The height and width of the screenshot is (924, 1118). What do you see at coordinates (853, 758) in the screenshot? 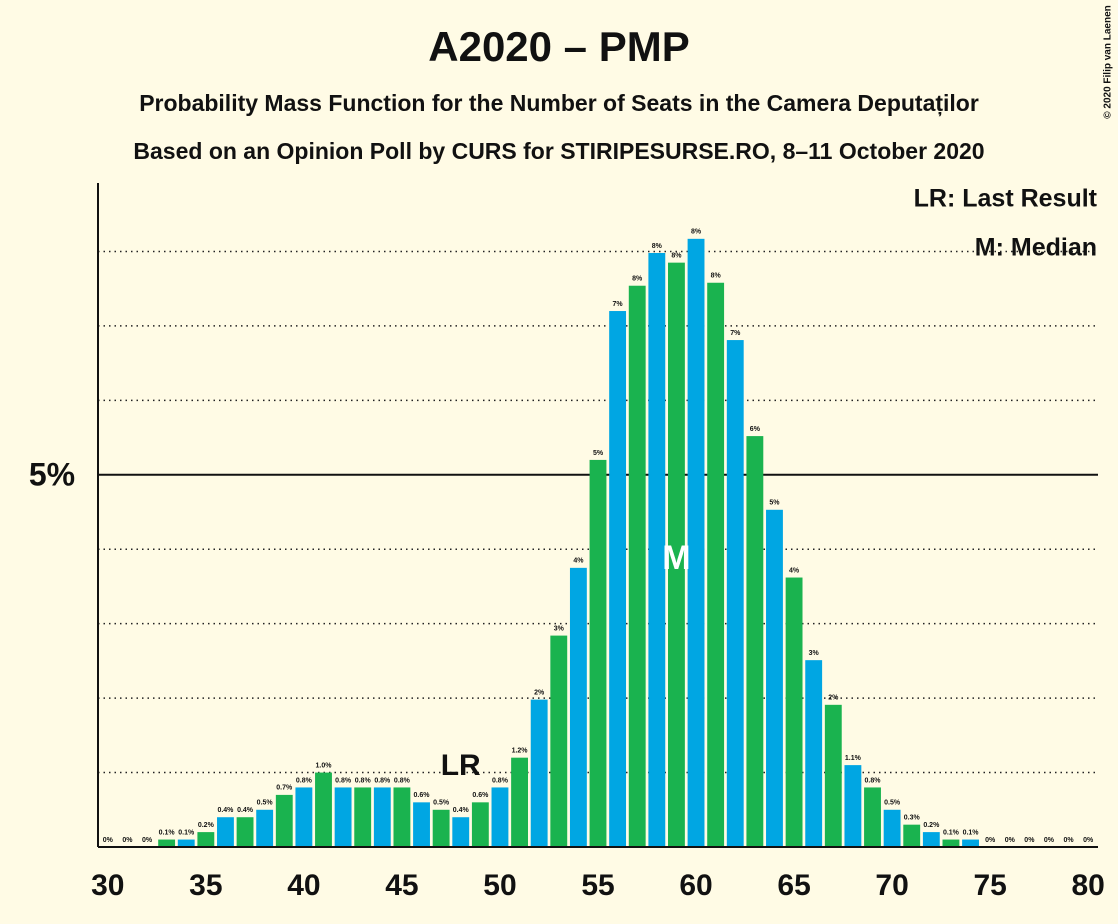
I see `data-label: 1.1%` at bounding box center [853, 758].